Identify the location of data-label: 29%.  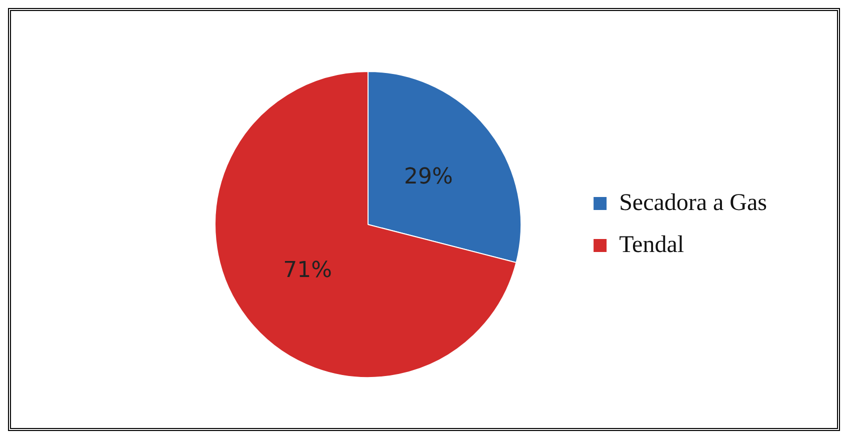
(428, 177).